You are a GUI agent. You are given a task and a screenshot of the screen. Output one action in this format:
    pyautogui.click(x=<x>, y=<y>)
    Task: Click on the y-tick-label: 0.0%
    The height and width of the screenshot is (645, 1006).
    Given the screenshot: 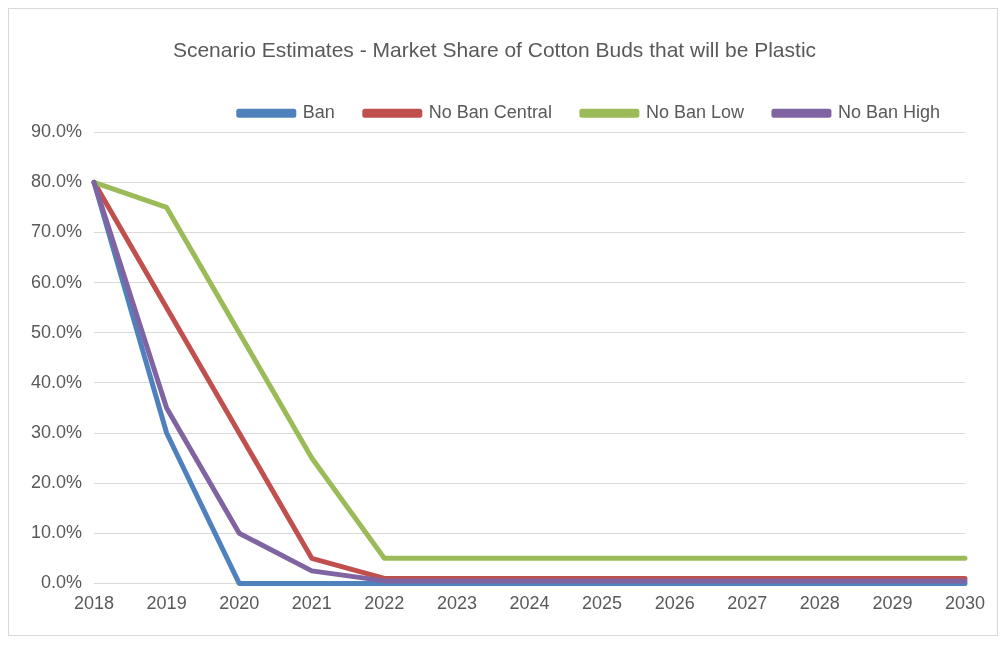 What is the action you would take?
    pyautogui.click(x=62, y=582)
    